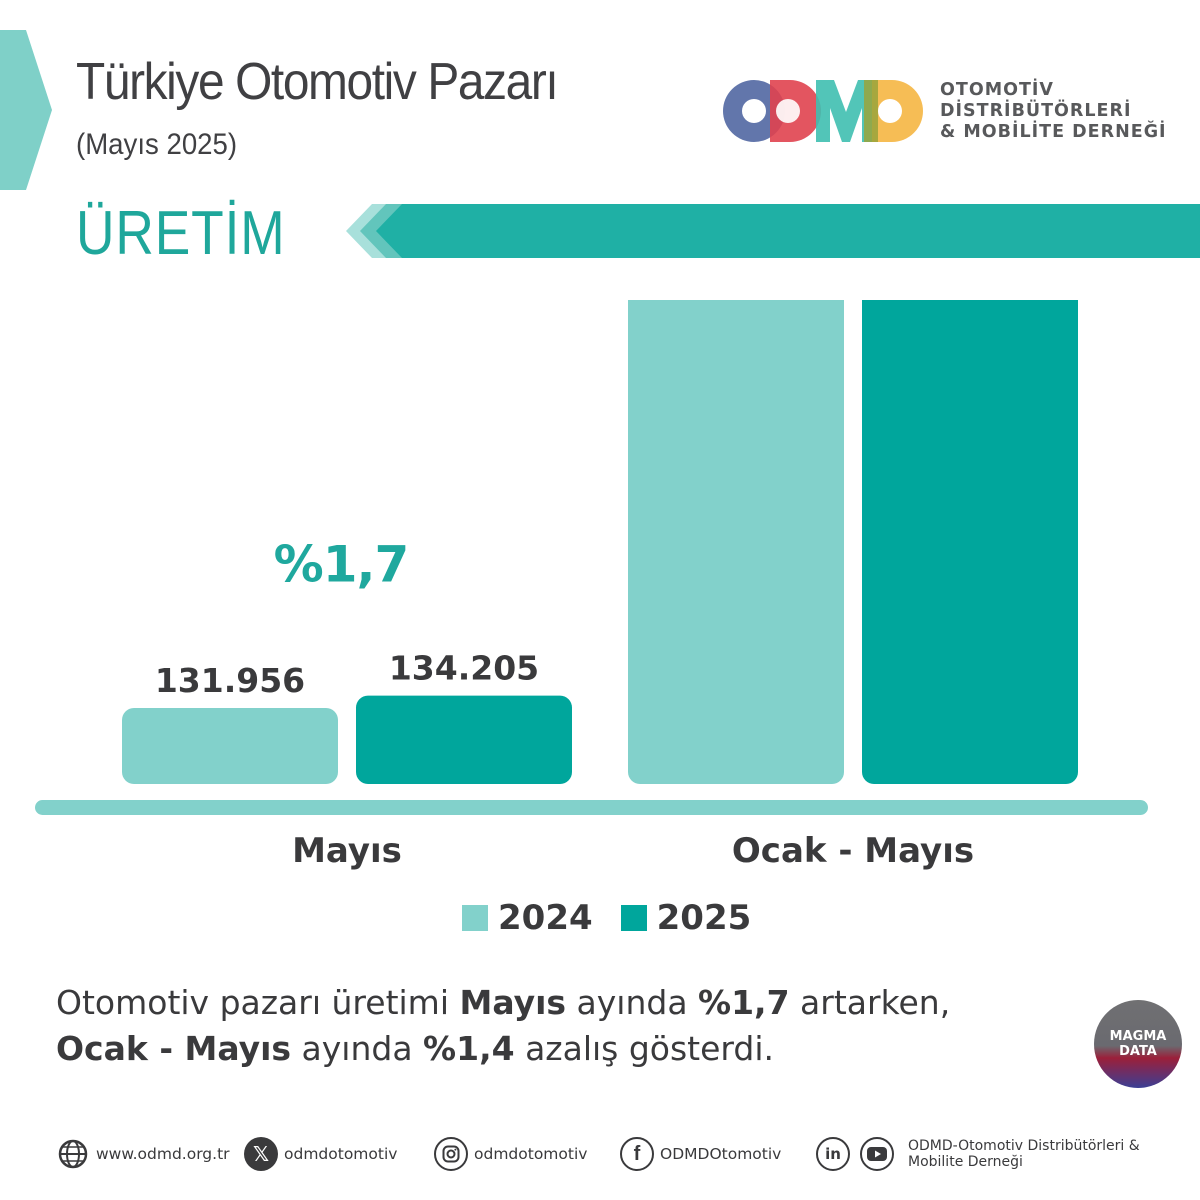  Describe the element at coordinates (965, 1162) in the screenshot. I see `footer-org-line-2: Mobilite Derneği` at that location.